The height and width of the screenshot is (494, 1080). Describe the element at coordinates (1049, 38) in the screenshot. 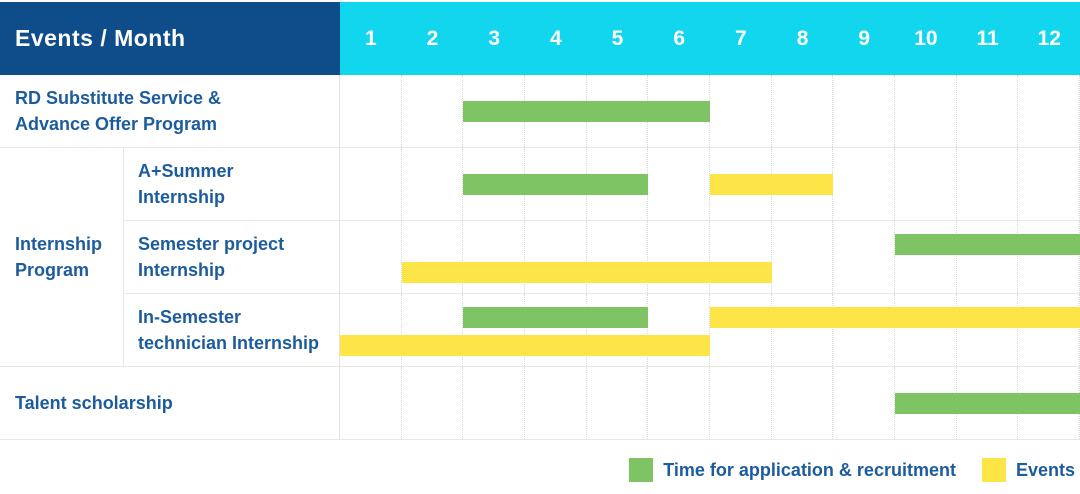

I see `month-label-12: 12` at that location.